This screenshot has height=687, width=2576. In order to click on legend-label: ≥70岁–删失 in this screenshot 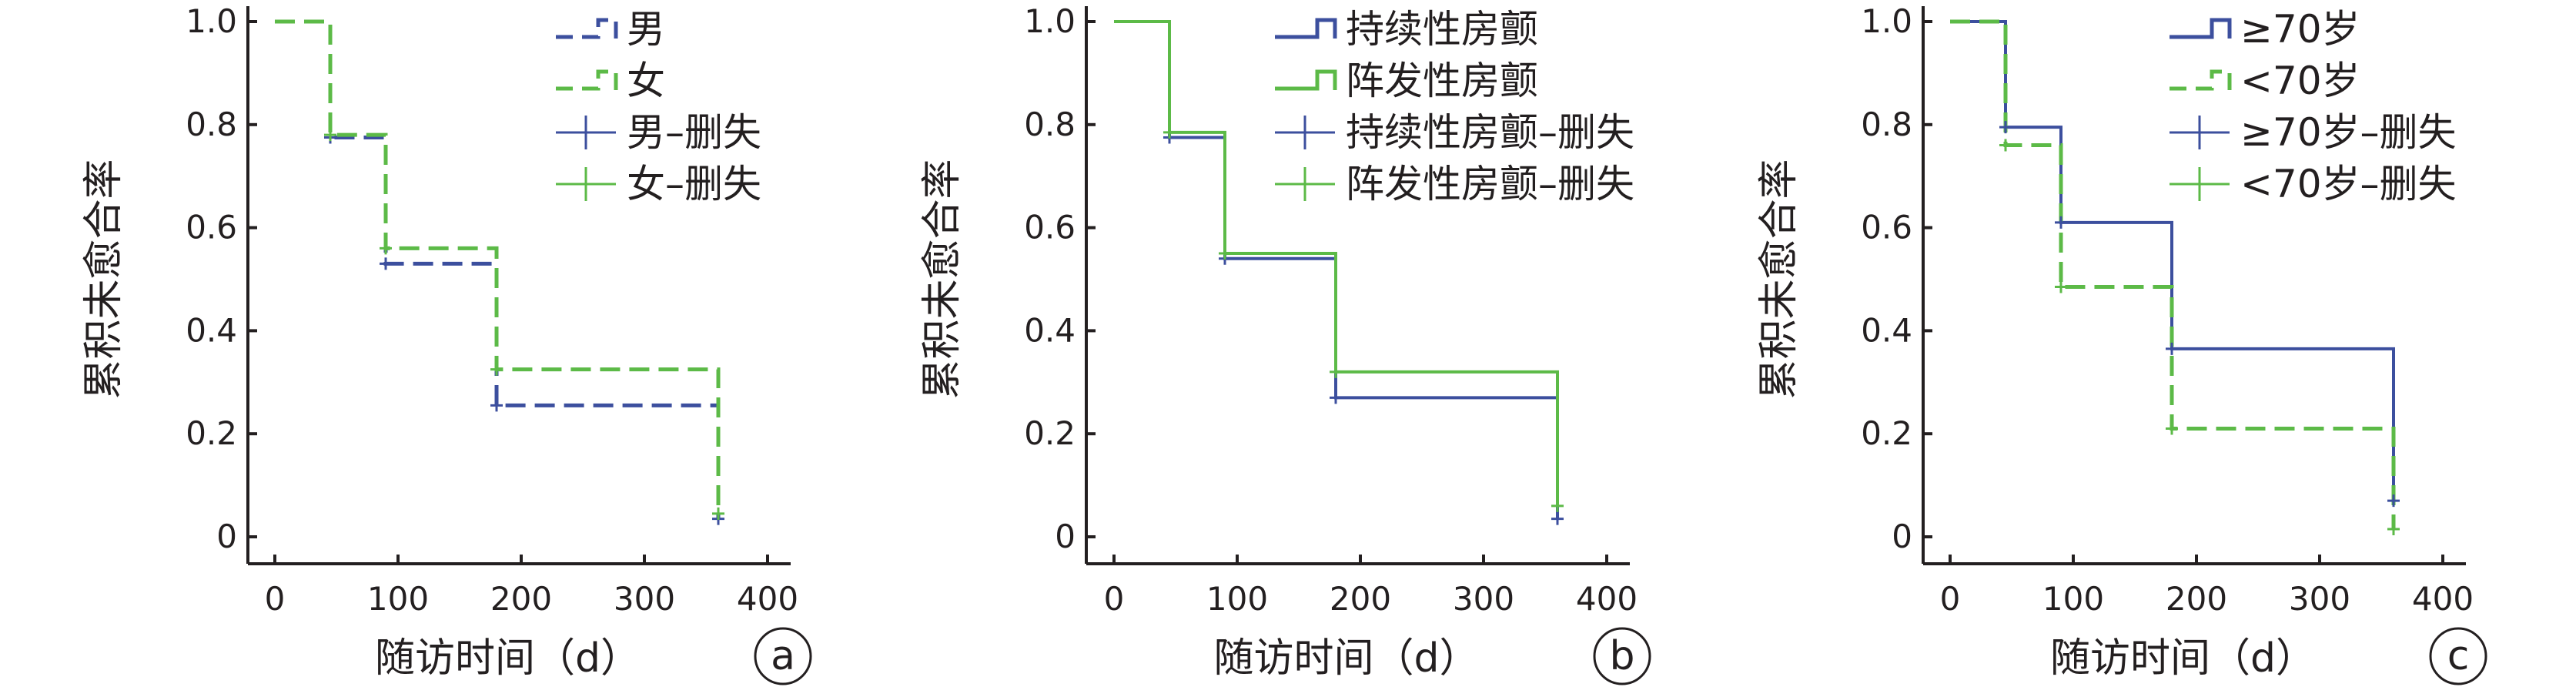, I will do `click(2349, 132)`.